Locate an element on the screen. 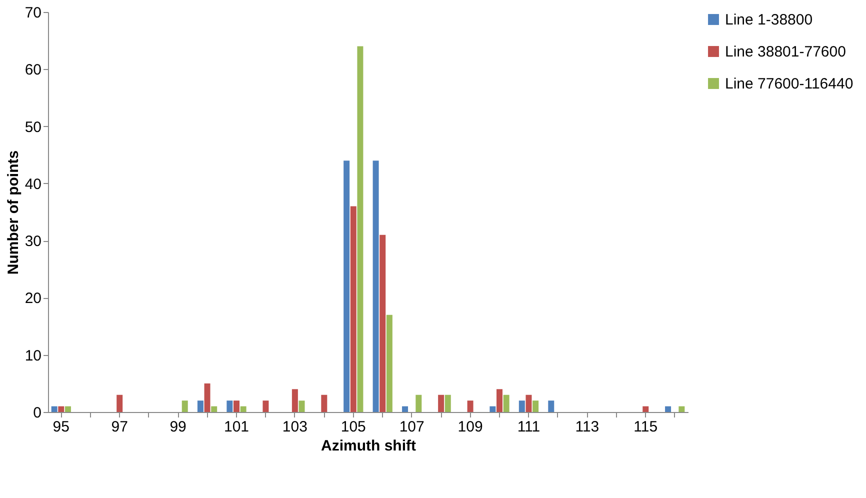  x-tick-label: 95 is located at coordinates (61, 427).